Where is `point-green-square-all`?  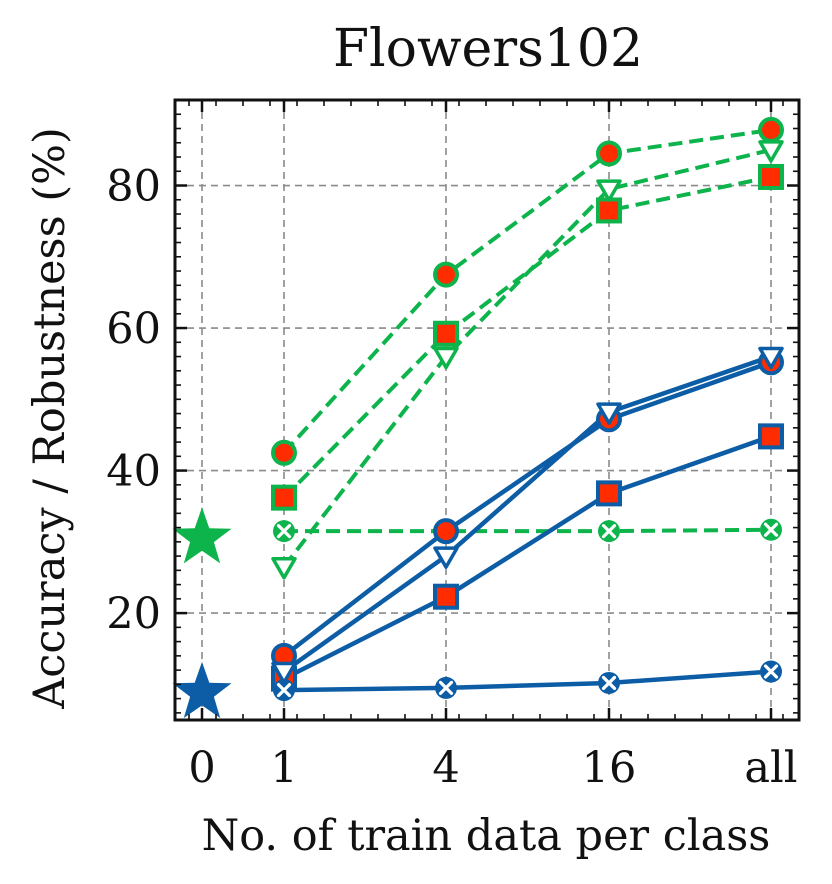 point-green-square-all is located at coordinates (771, 176).